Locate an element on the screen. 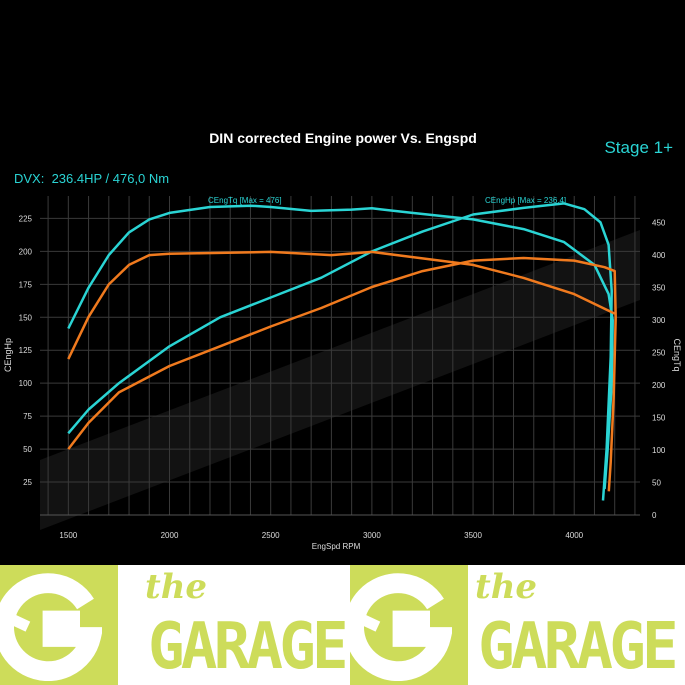 This screenshot has height=685, width=685. y-right-tick-label: 150 is located at coordinates (659, 418).